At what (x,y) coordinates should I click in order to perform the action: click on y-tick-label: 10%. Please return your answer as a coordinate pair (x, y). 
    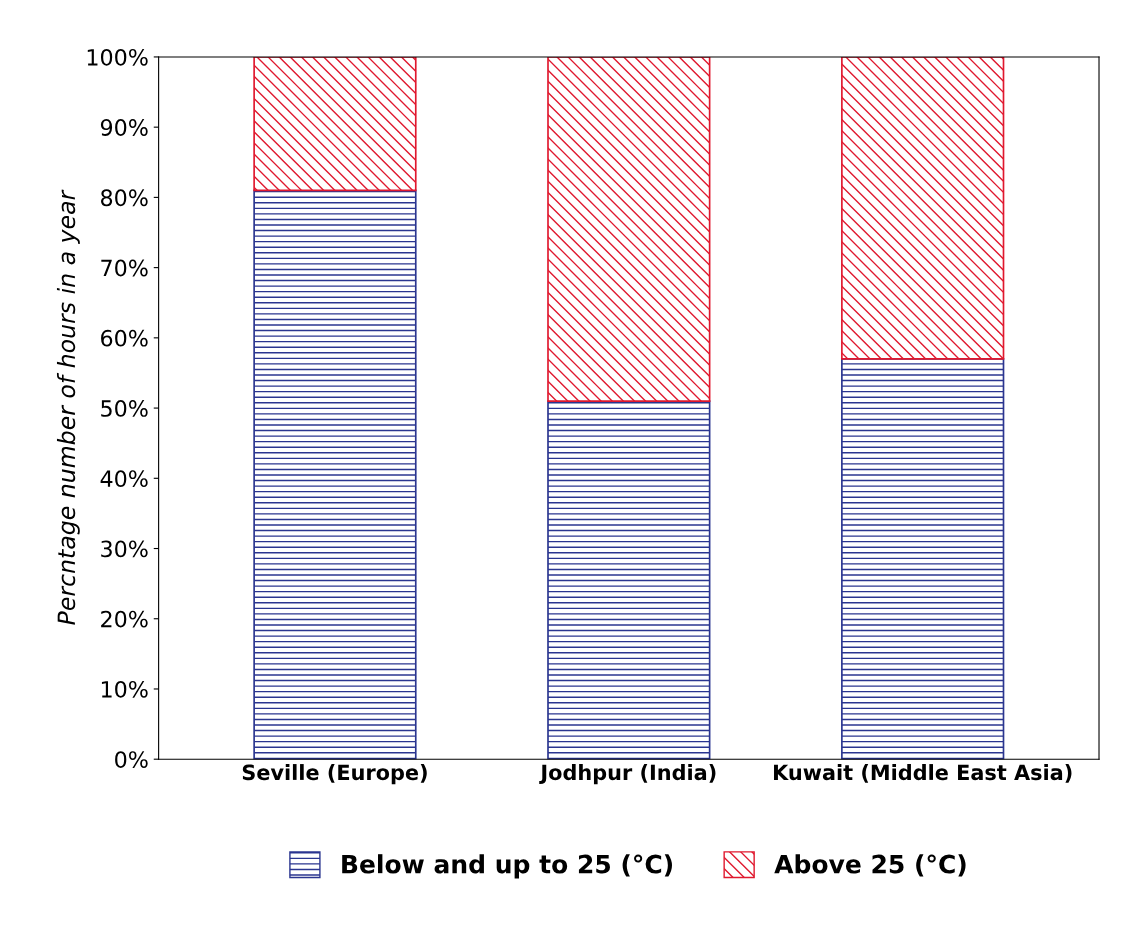
    Looking at the image, I should click on (124, 689).